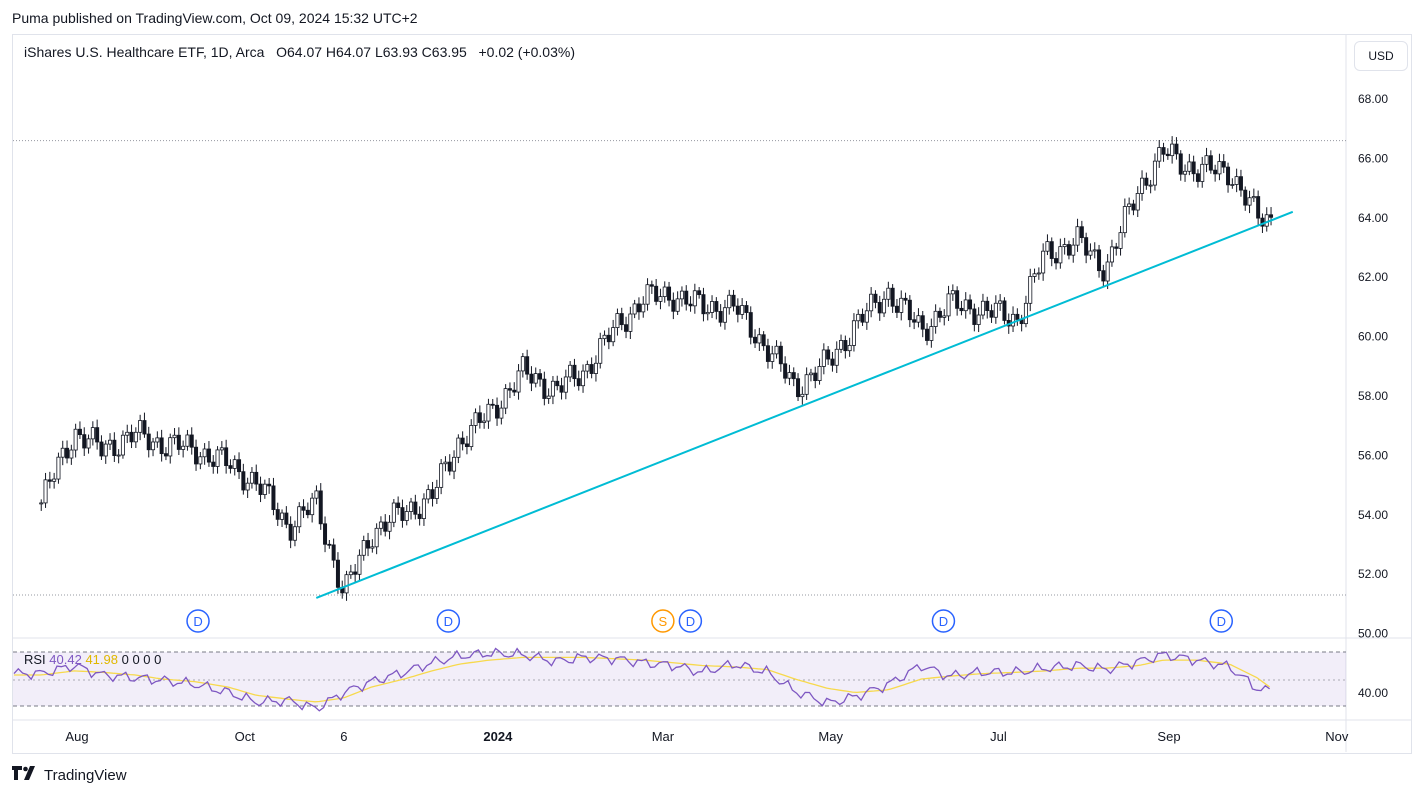 This screenshot has height=798, width=1426. Describe the element at coordinates (998, 736) in the screenshot. I see `x-tick-label: Jul` at that location.